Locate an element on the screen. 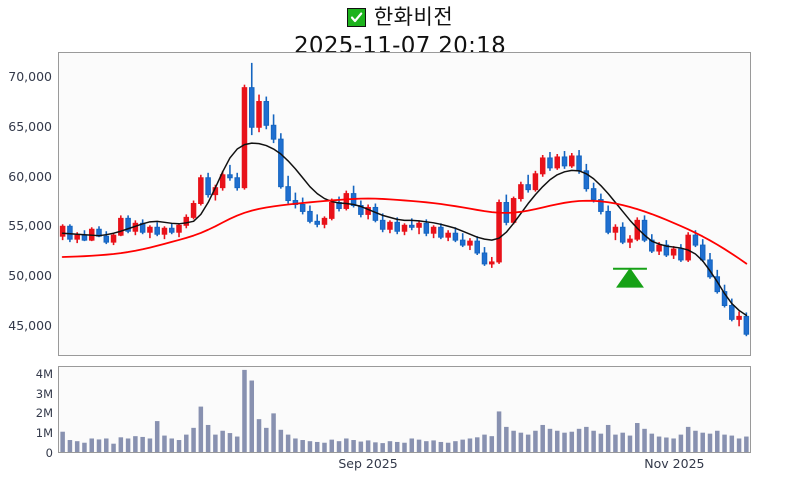 The image size is (800, 500). price-tick-label: 70,000 is located at coordinates (30, 76).